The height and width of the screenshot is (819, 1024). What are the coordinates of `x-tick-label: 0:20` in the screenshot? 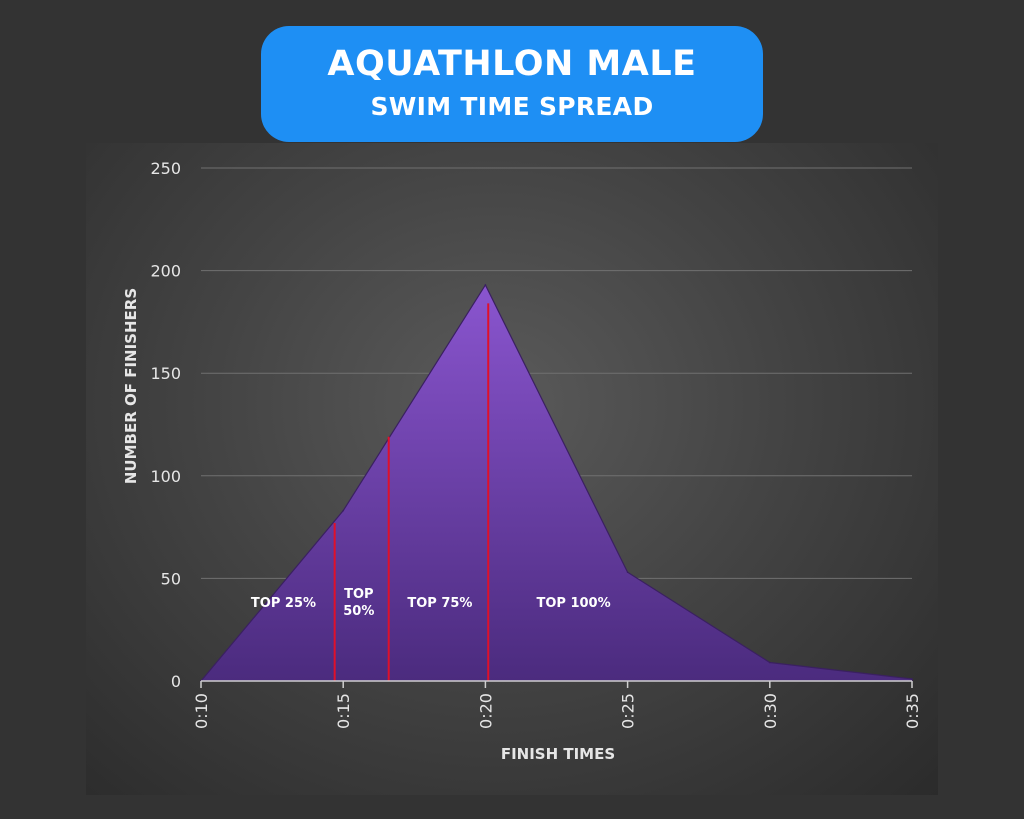 It's located at (485, 711).